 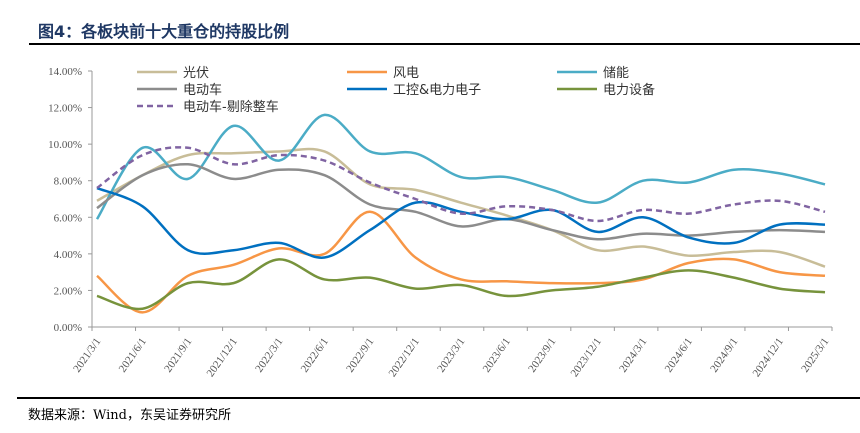 What do you see at coordinates (68, 328) in the screenshot?
I see `y-tick-label: 0.00%` at bounding box center [68, 328].